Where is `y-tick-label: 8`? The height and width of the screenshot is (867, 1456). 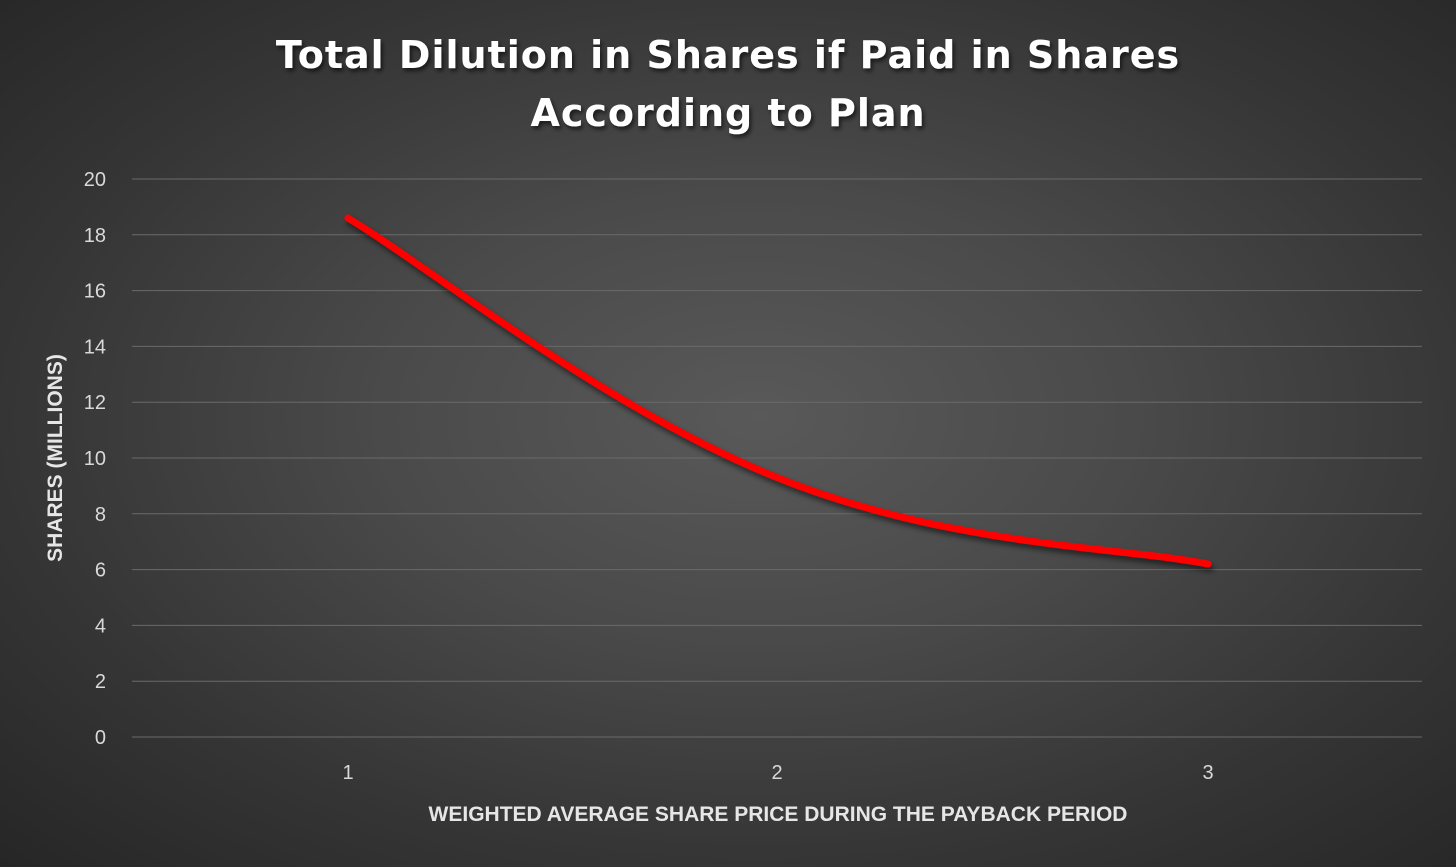
y-tick-label: 8 is located at coordinates (100, 515).